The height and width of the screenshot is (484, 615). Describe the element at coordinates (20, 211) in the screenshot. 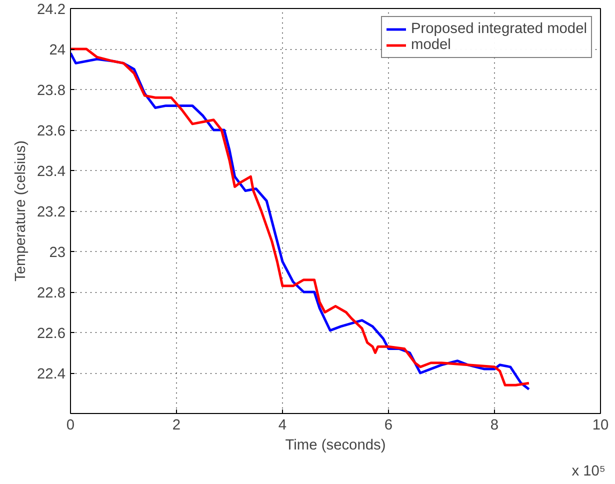

I see `y-axis-title: Temperature (celsius)` at that location.